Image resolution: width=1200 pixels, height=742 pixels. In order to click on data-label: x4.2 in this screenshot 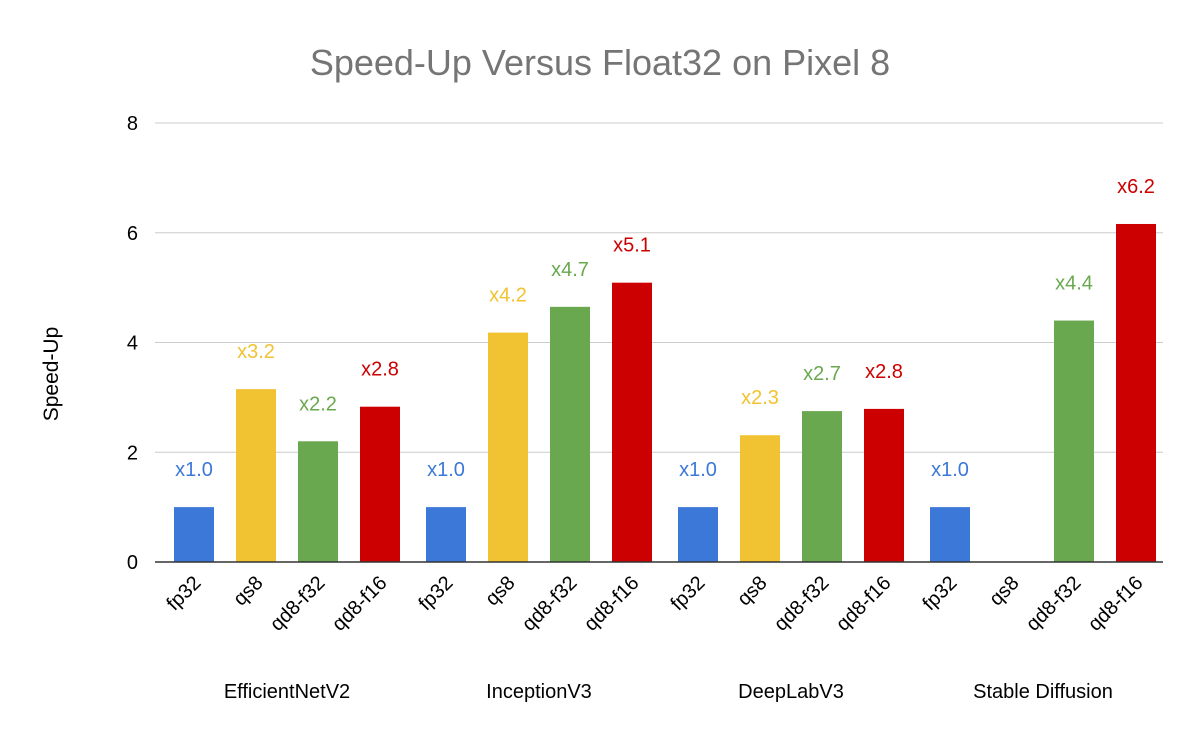, I will do `click(508, 296)`.